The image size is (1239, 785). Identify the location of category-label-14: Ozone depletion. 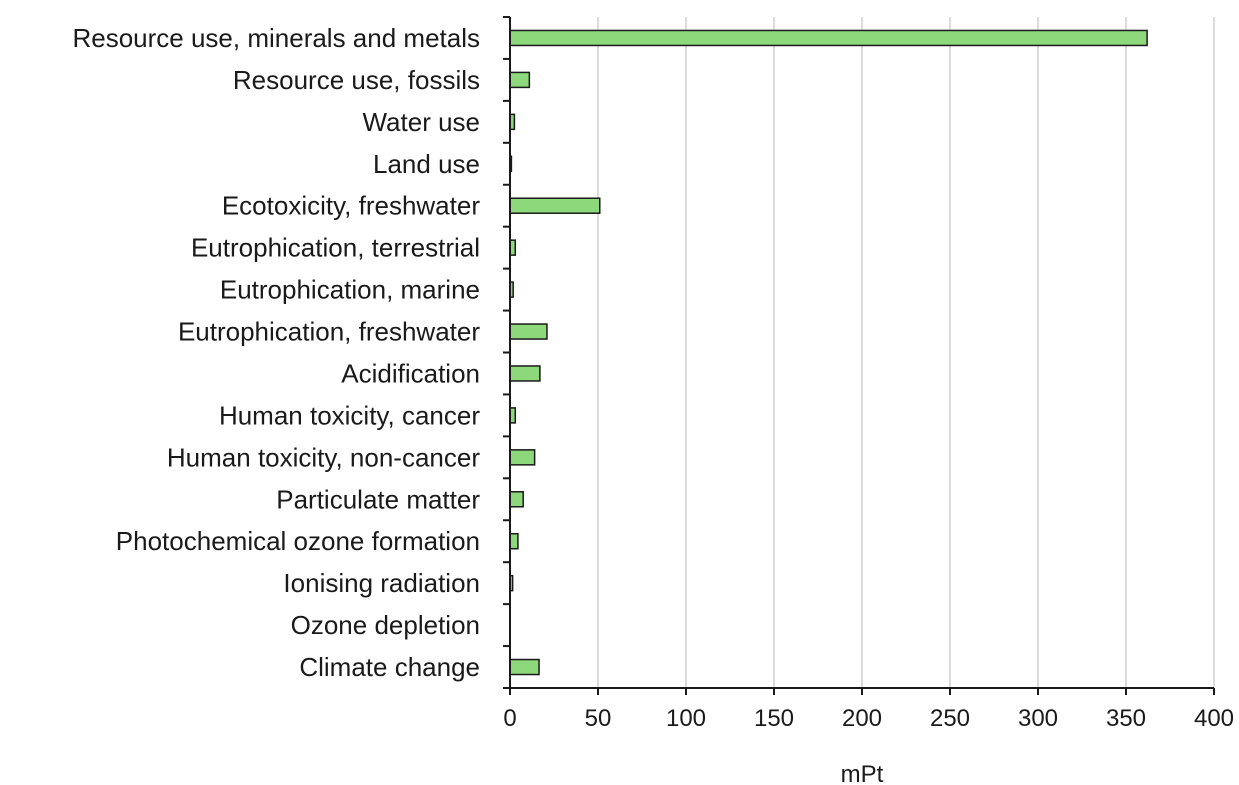
(385, 625).